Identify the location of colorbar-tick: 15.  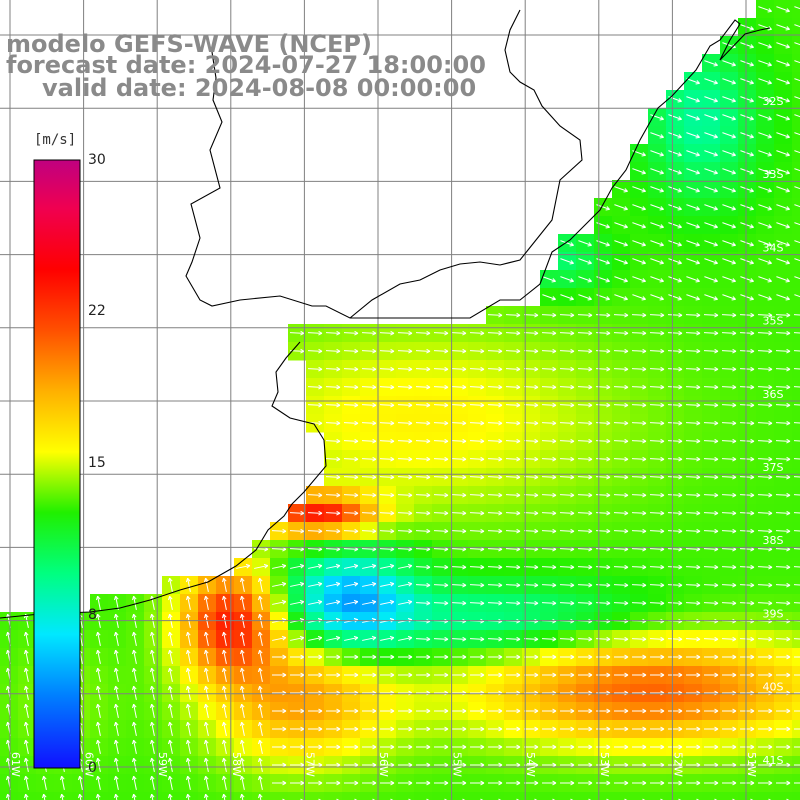
(97, 463).